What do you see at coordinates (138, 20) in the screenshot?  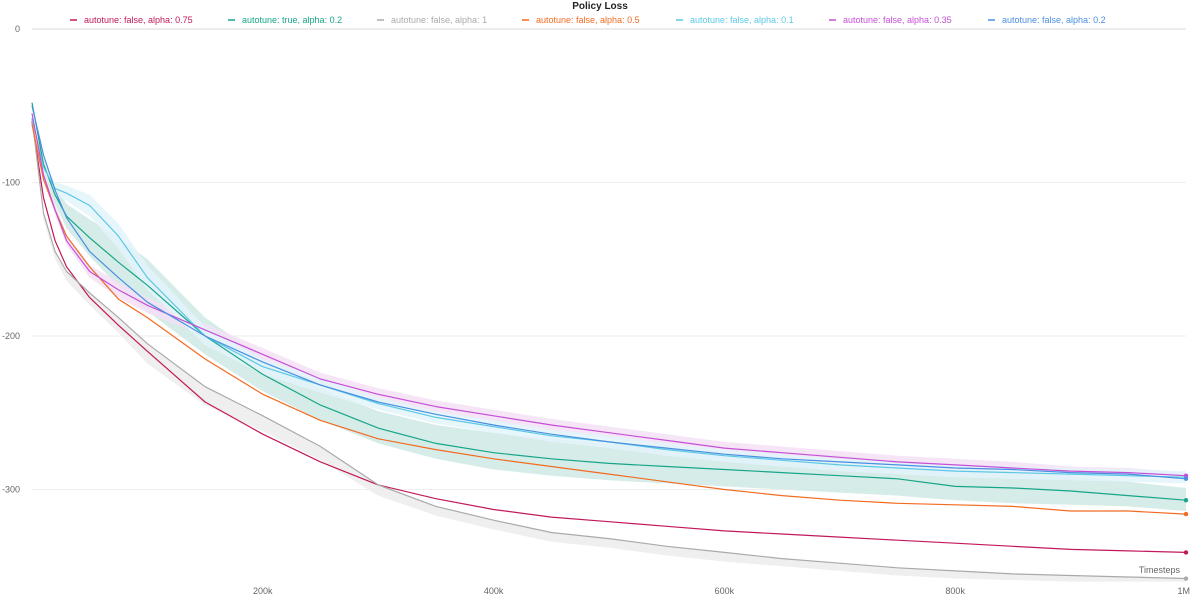 I see `legend-label: autotune: false, alpha: 0.75` at bounding box center [138, 20].